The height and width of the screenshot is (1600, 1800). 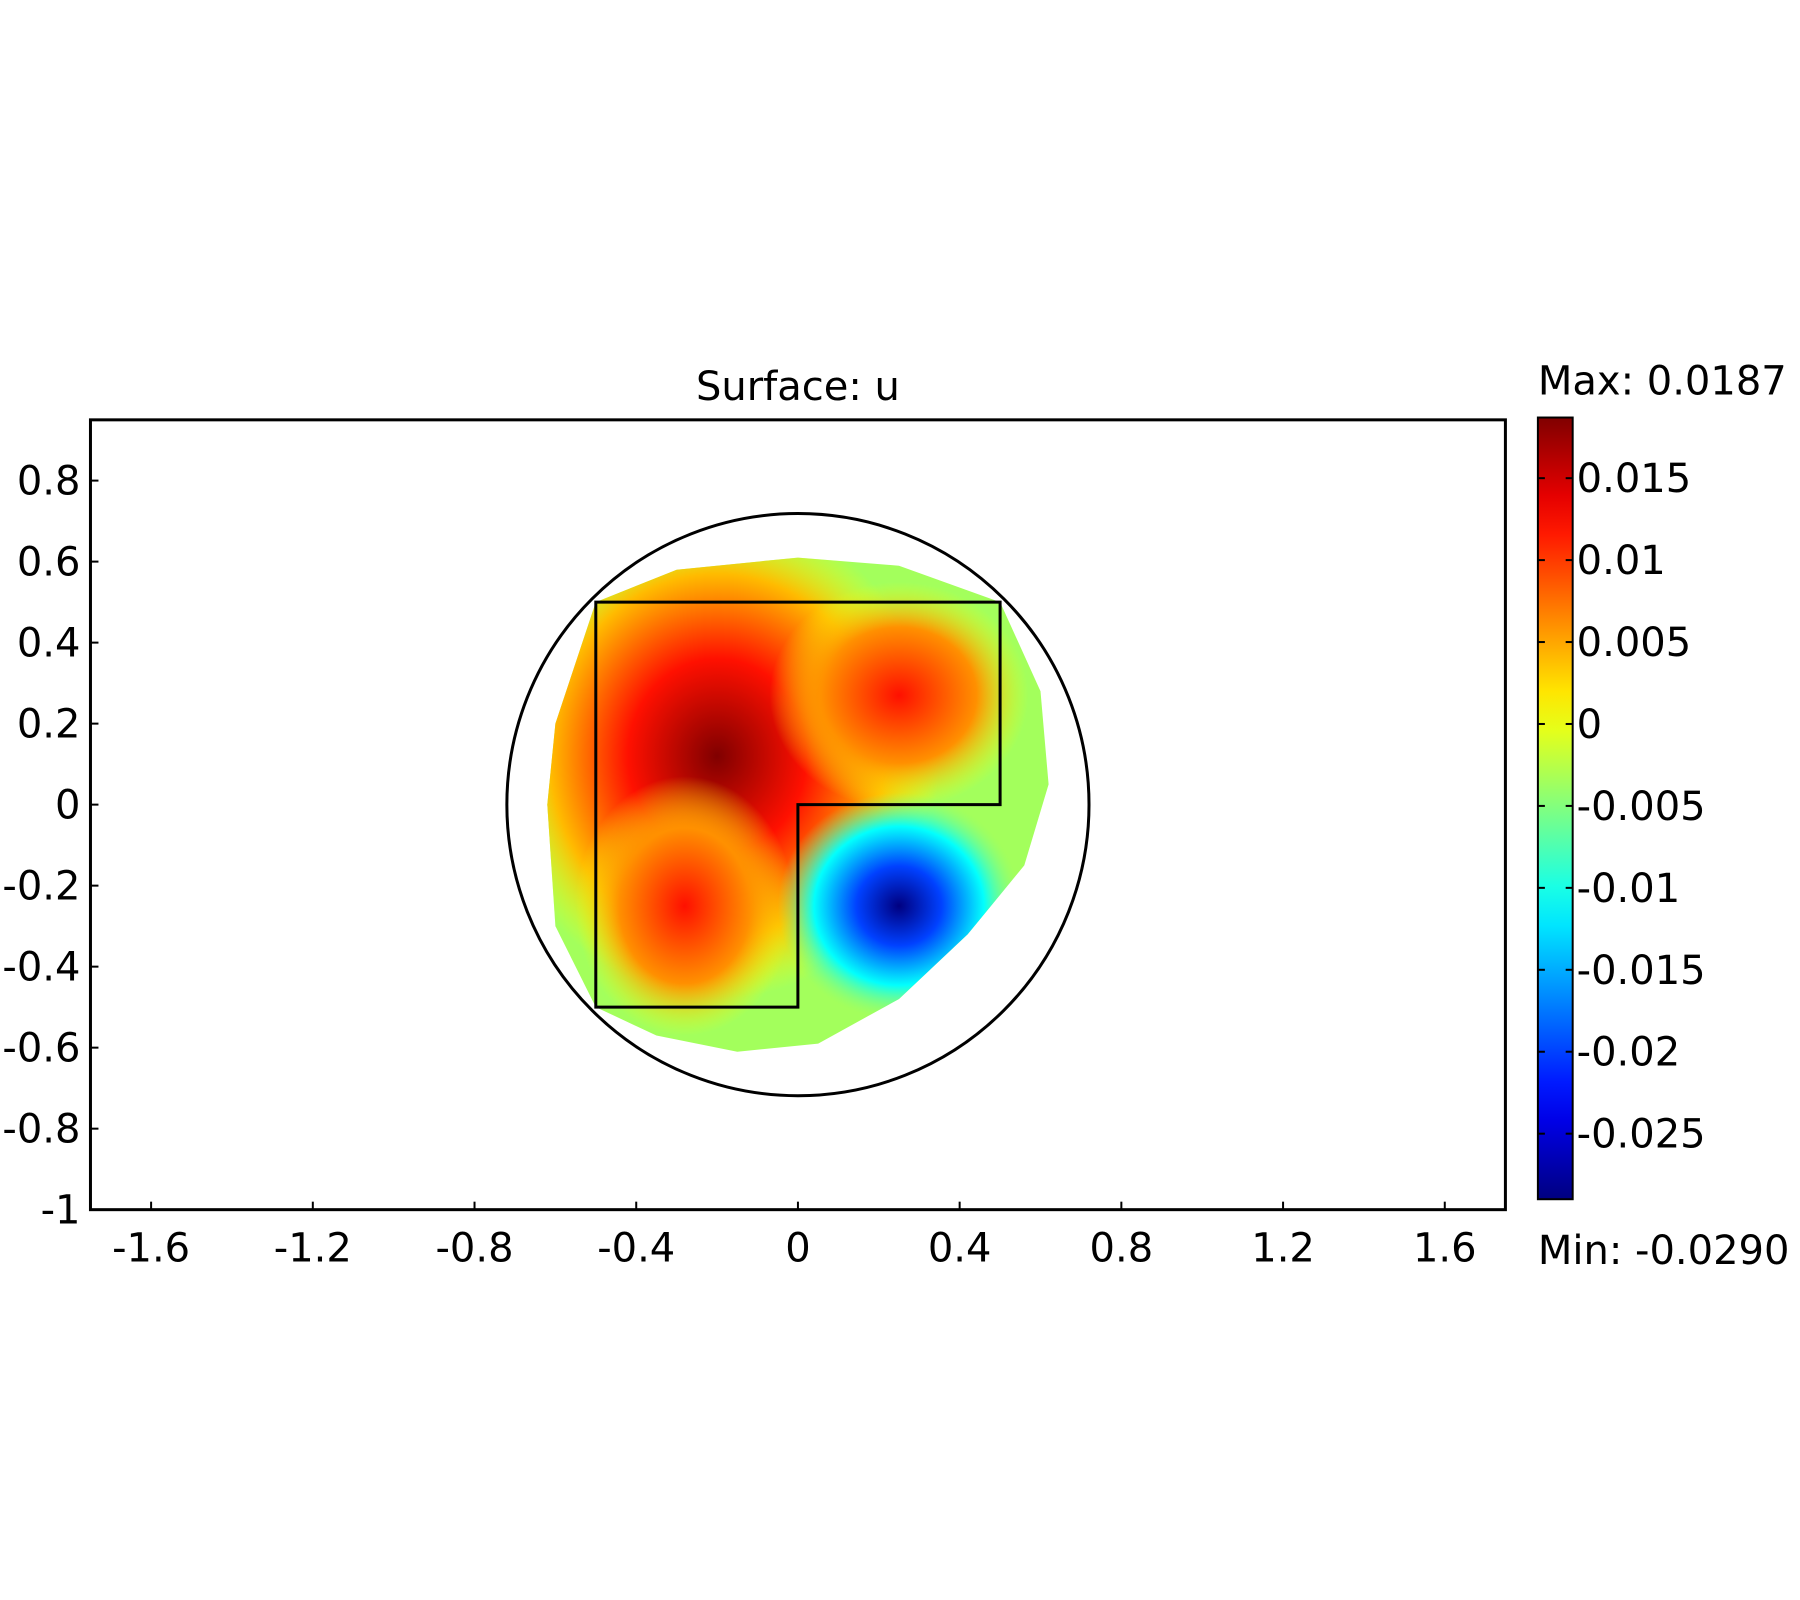 I want to click on colorbar-gradient, so click(x=1555, y=808).